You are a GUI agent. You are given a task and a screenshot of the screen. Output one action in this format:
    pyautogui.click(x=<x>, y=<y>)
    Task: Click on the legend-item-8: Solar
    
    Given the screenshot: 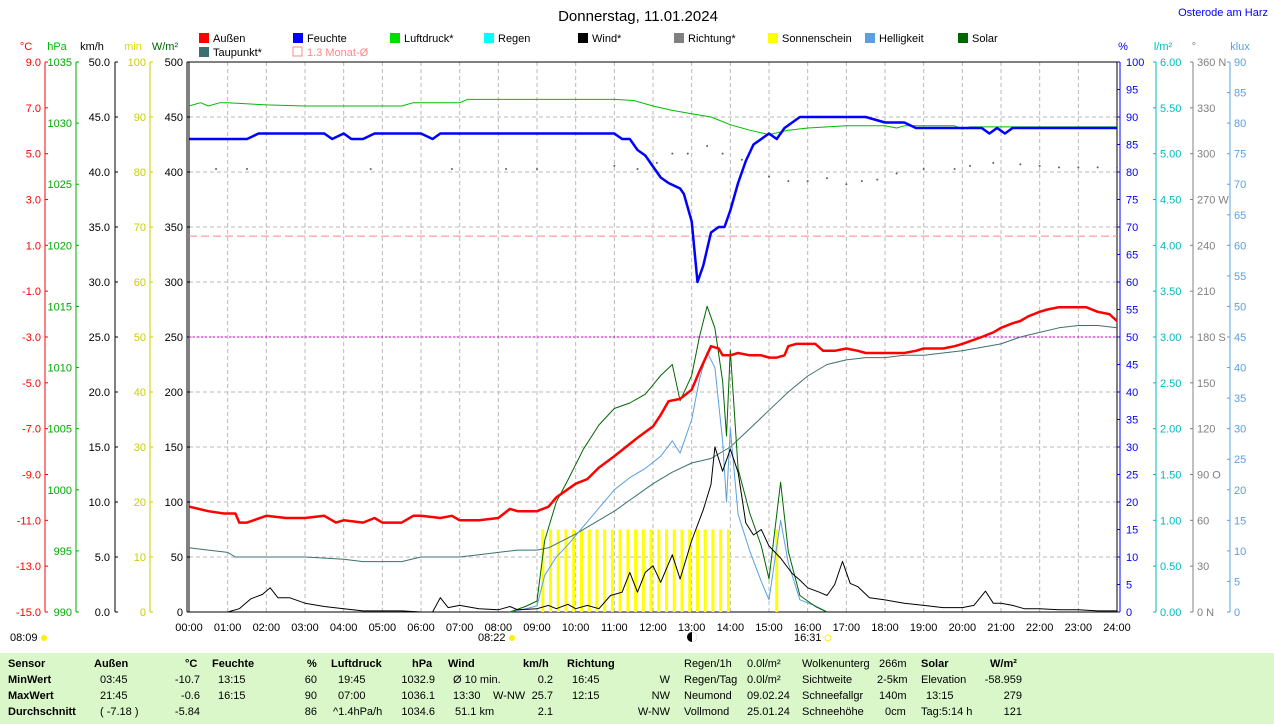 What is the action you would take?
    pyautogui.click(x=978, y=39)
    